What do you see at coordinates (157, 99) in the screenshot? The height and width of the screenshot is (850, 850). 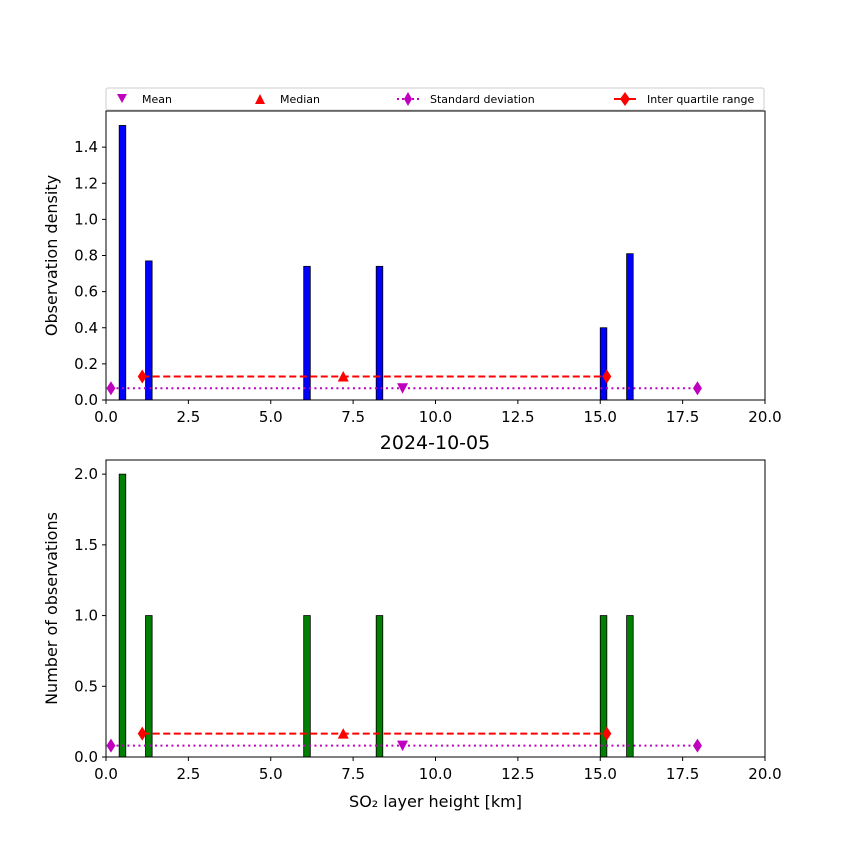 I see `legend-mean-label: Mean` at bounding box center [157, 99].